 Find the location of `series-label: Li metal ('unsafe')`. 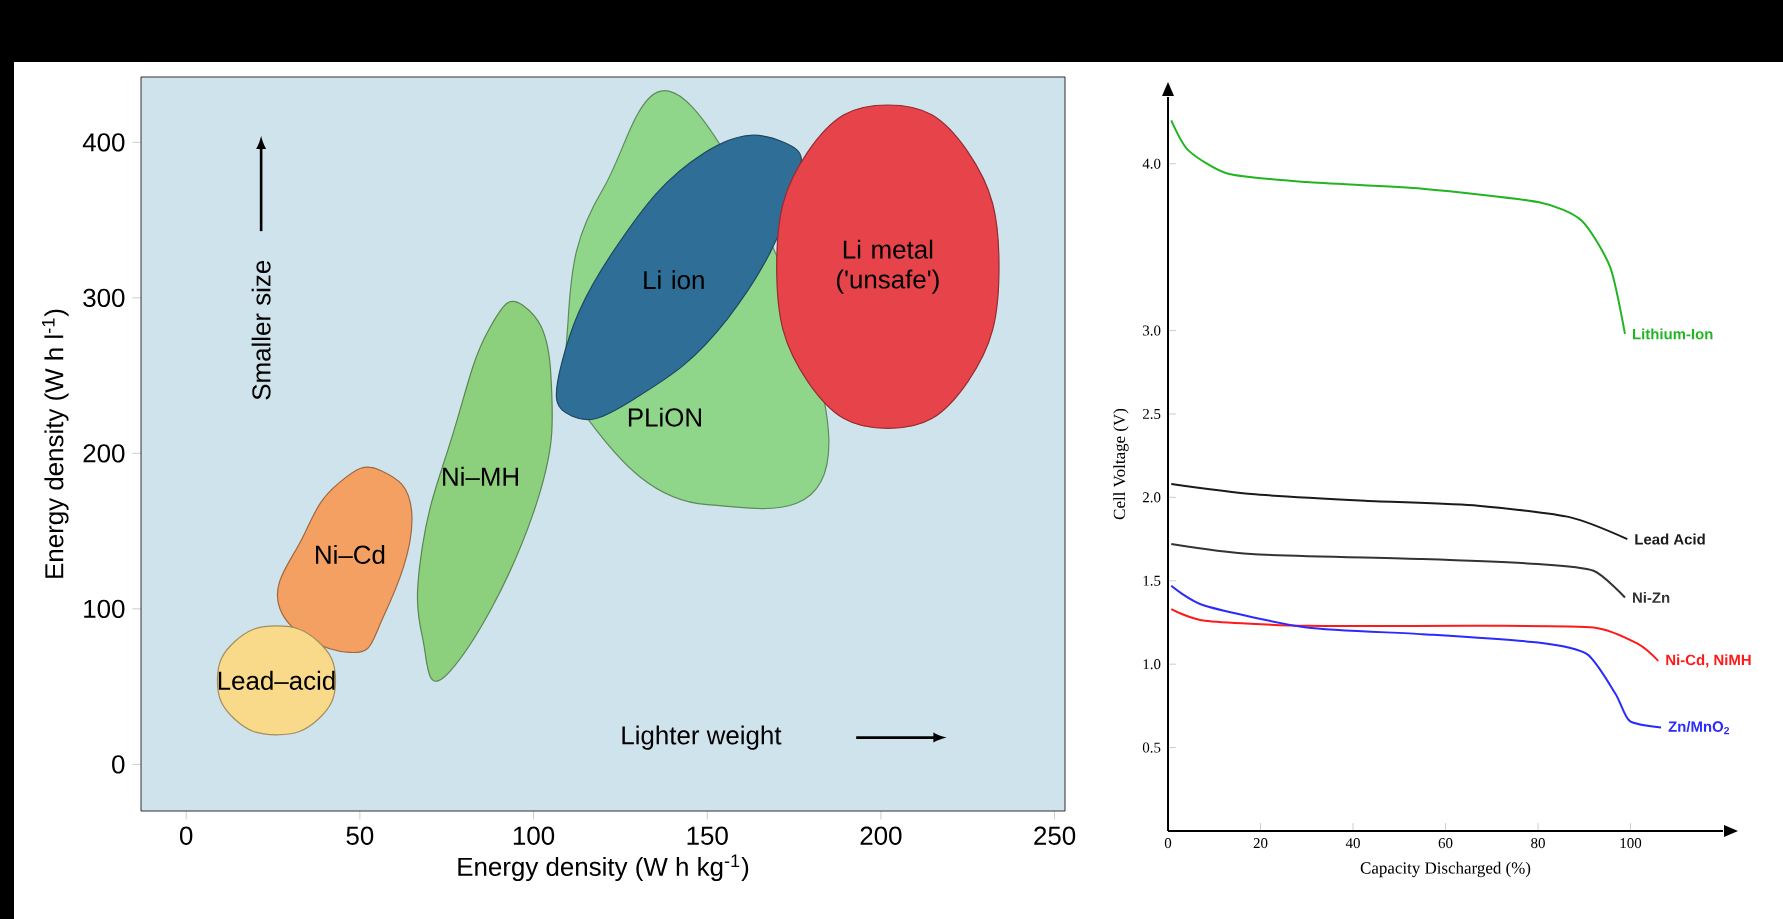

series-label: Li metal ('unsafe') is located at coordinates (887, 266).